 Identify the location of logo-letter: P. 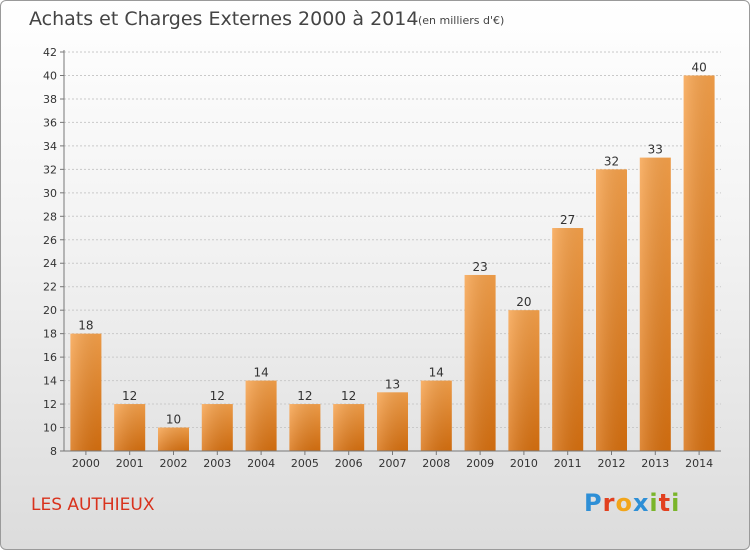
(593, 503).